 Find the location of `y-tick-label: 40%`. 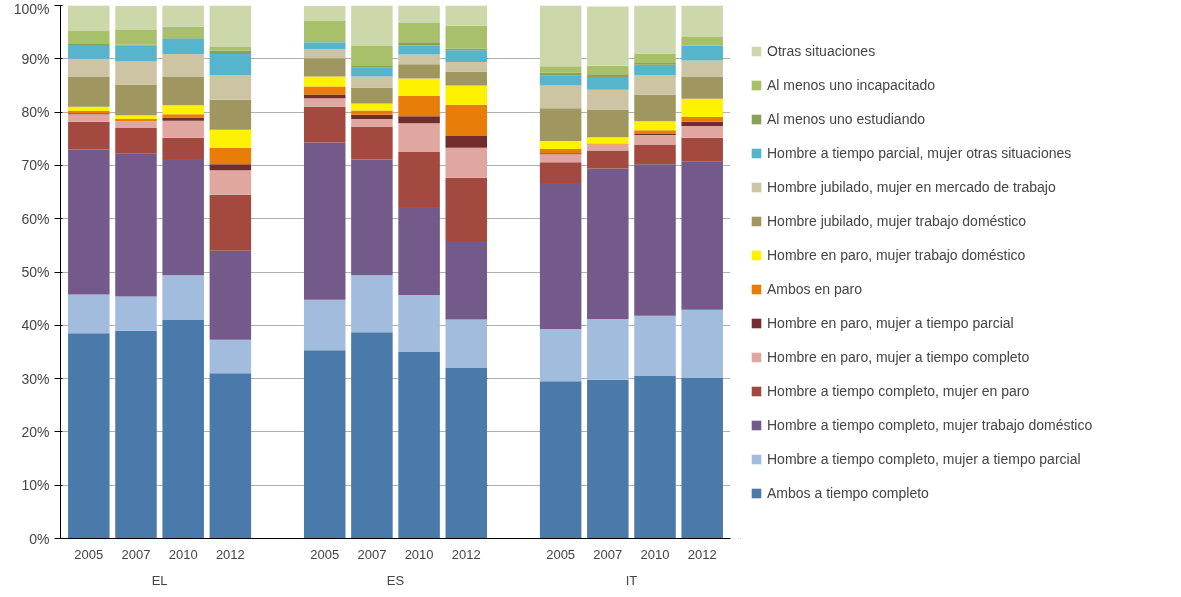

y-tick-label: 40% is located at coordinates (35, 325).